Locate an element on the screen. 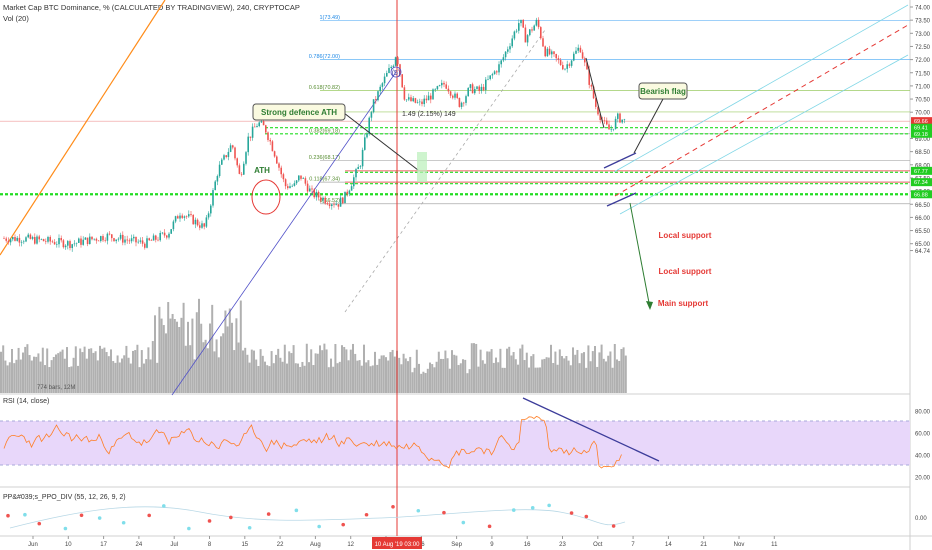 The image size is (932, 550). fib-trendline is located at coordinates (445, 171).